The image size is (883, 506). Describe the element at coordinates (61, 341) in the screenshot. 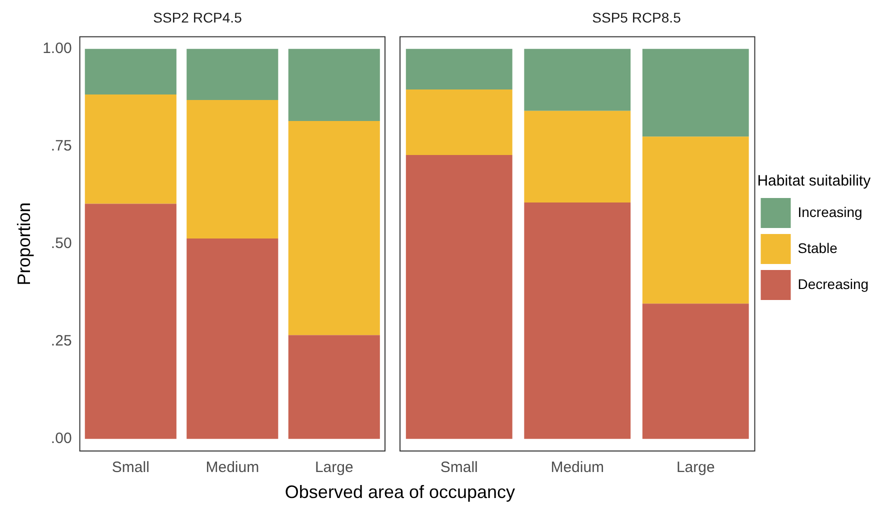

I see `y-tick-label: .25` at that location.